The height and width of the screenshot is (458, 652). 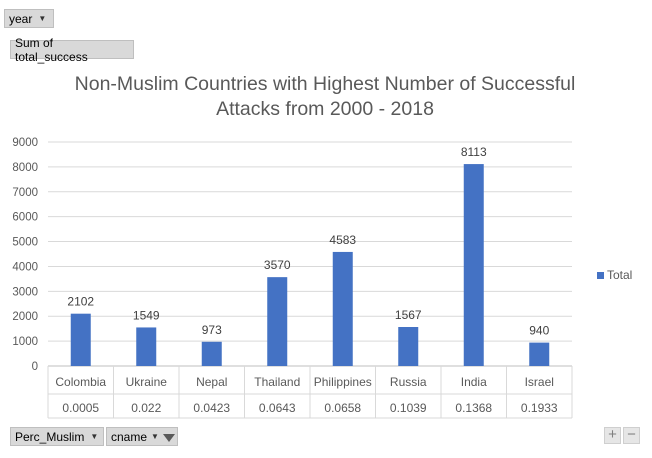 I want to click on category-label: Ukraine, so click(x=147, y=382).